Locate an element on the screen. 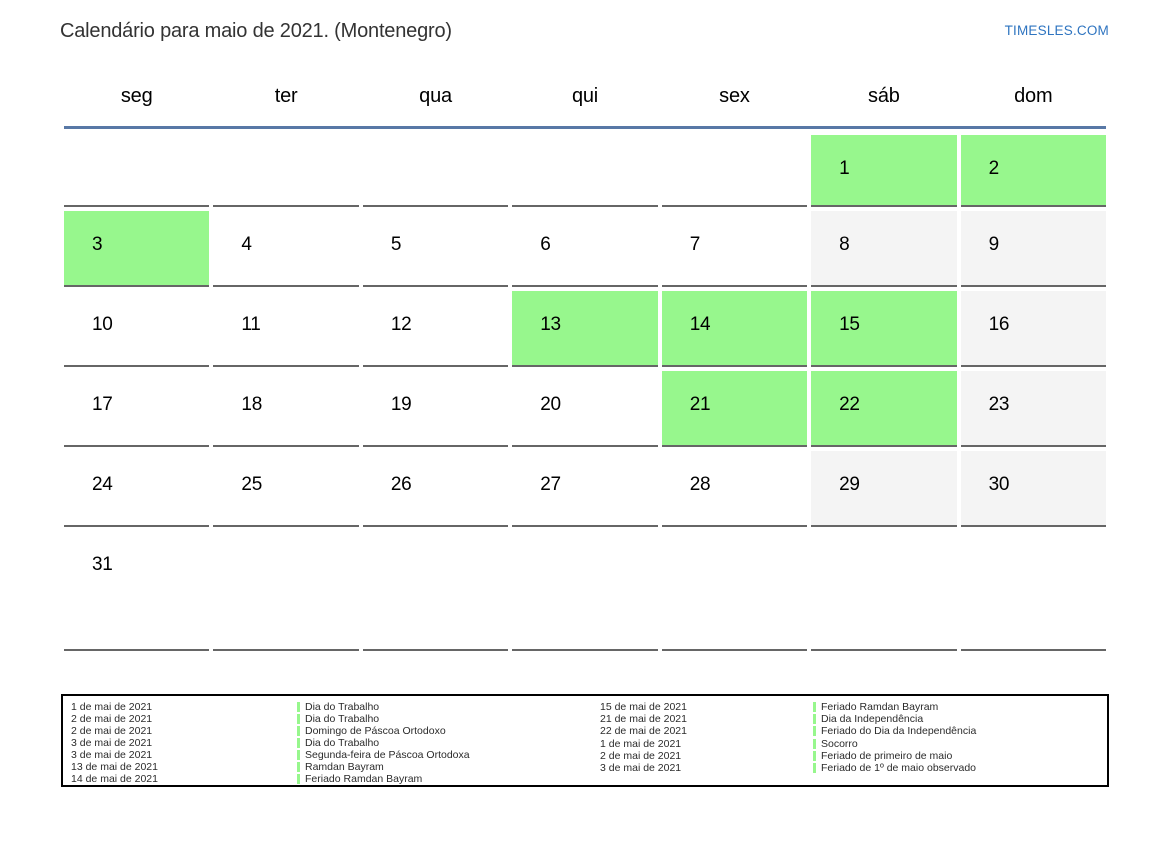 The image size is (1169, 847). day-number: 25 is located at coordinates (251, 484).